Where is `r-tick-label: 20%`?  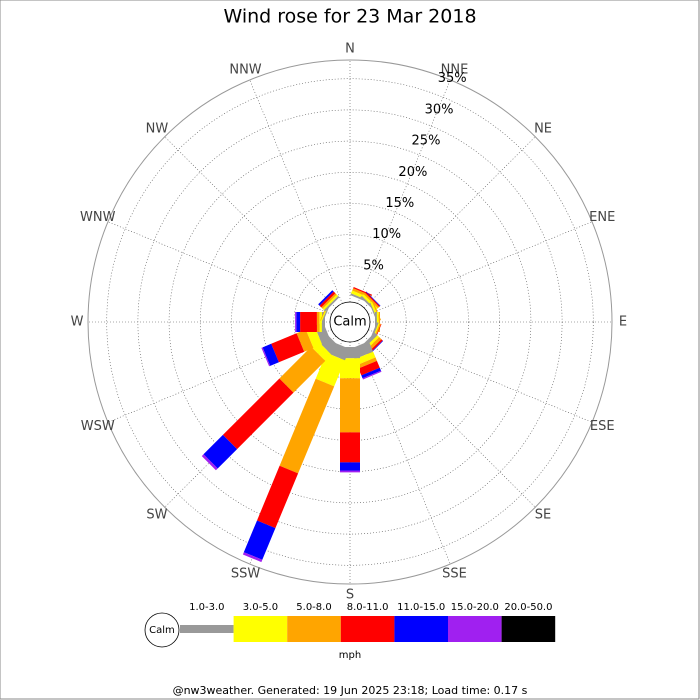 r-tick-label: 20% is located at coordinates (412, 172).